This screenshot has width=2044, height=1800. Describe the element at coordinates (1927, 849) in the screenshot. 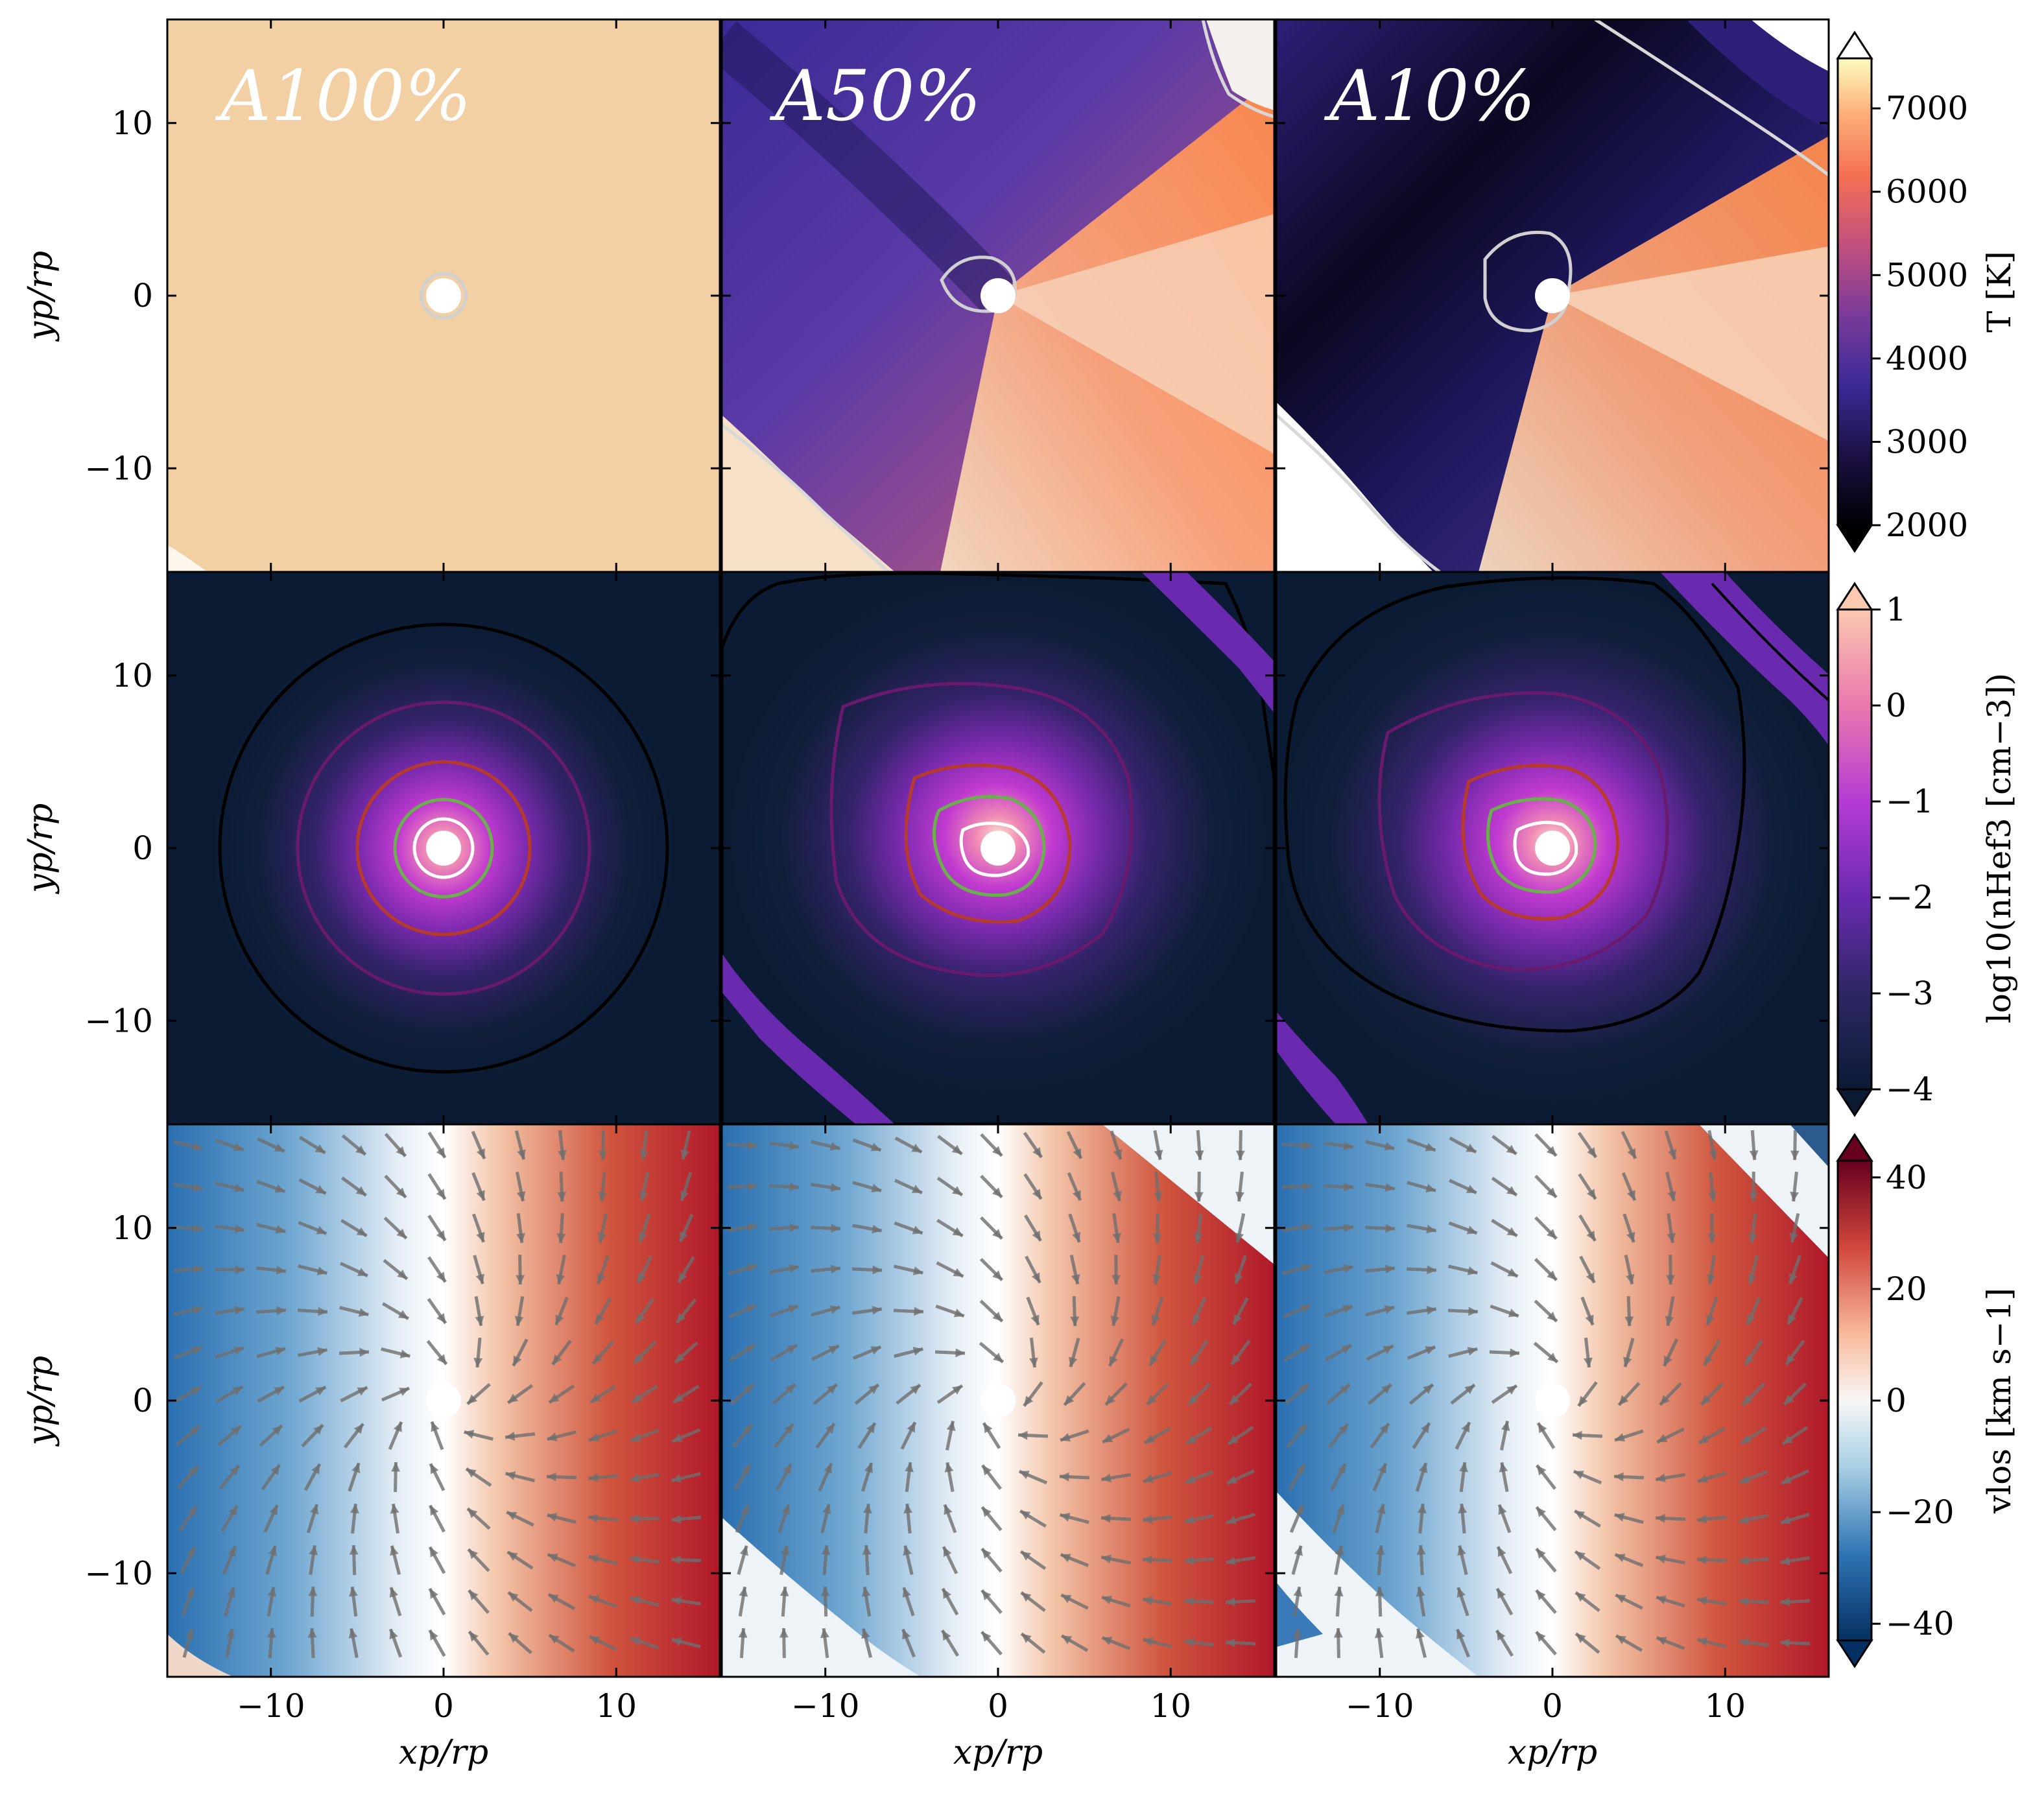

I see `colorbar-density: log10(nHef3 [cm−3])` at that location.